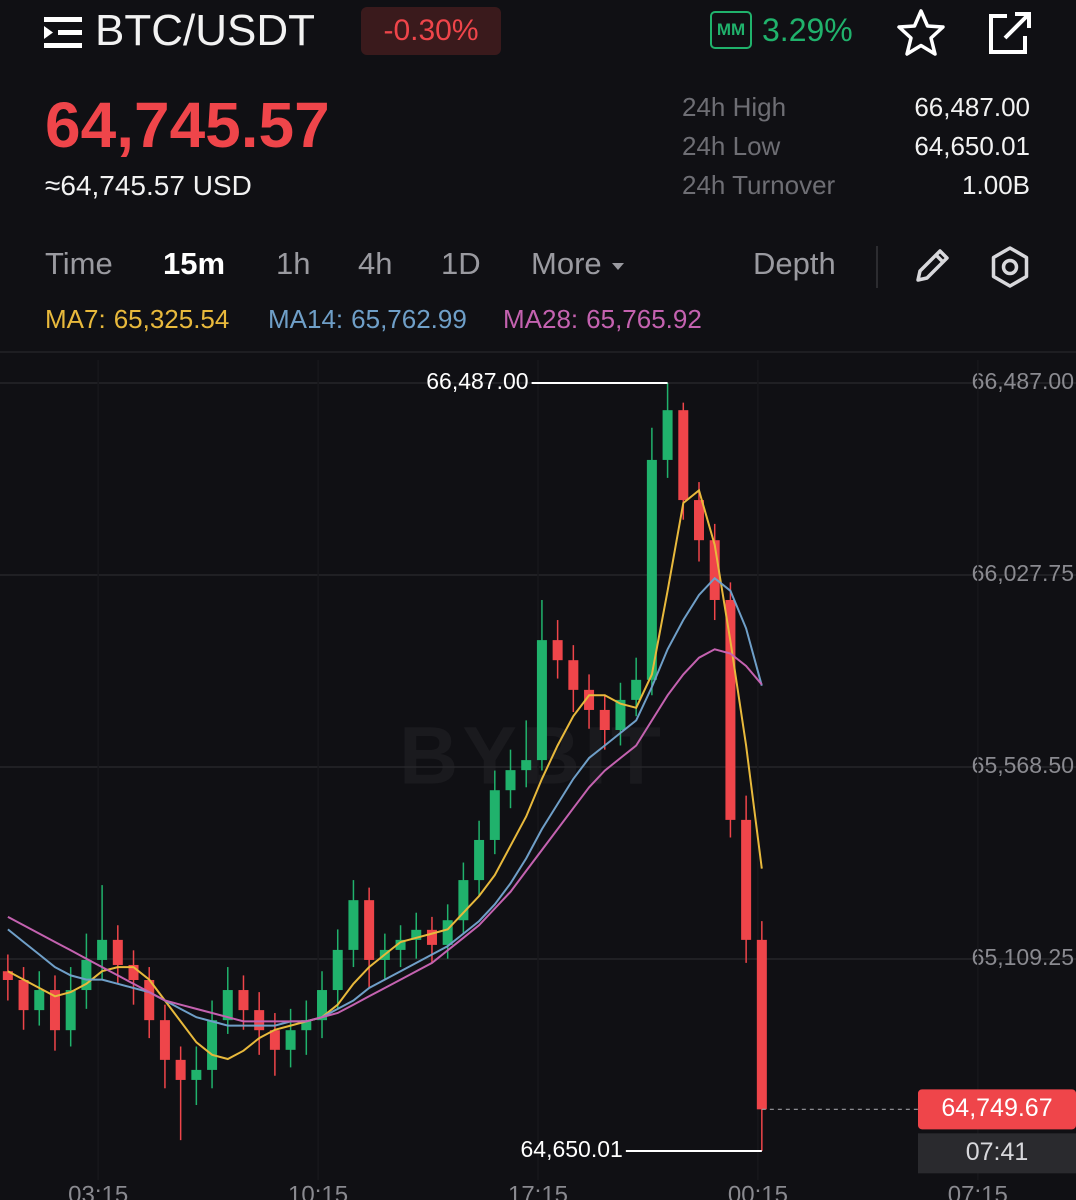 Image resolution: width=1076 pixels, height=1200 pixels. I want to click on y-tick-label: 66,027.75, so click(1023, 573).